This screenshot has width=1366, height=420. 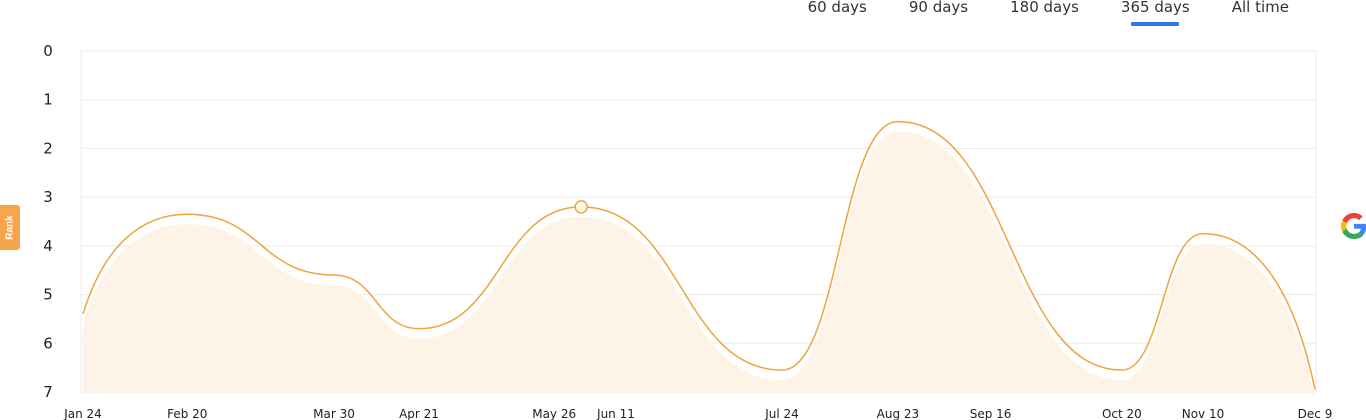 I want to click on rank-badge: Rank, so click(x=10, y=227).